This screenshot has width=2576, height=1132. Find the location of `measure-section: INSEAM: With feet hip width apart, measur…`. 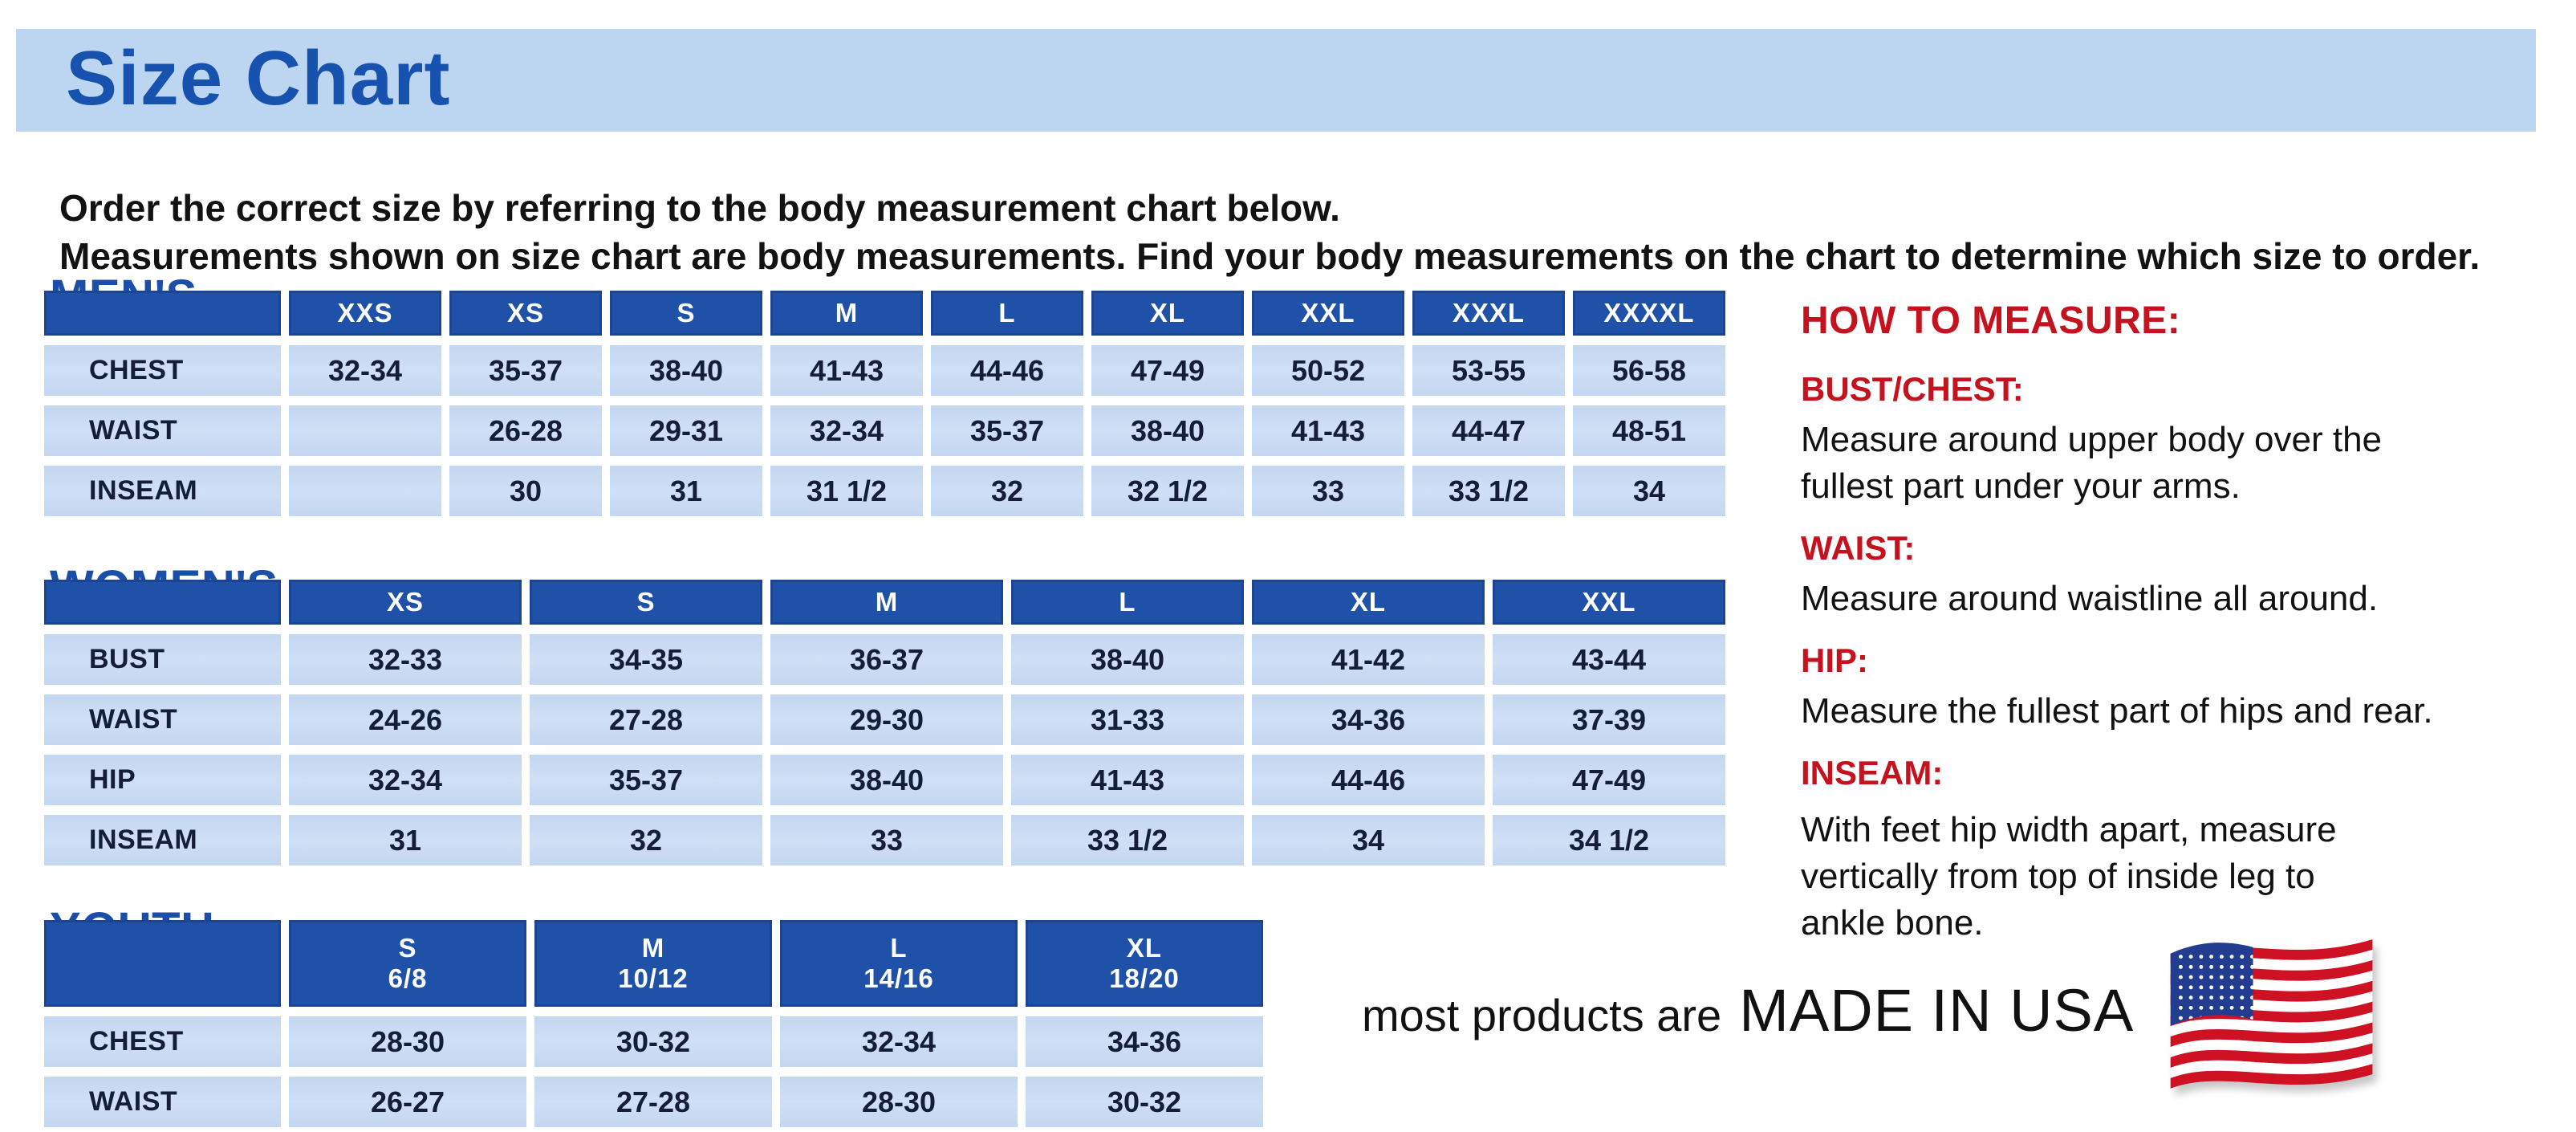

measure-section: INSEAM: With feet hip width apart, measur… is located at coordinates (2178, 851).